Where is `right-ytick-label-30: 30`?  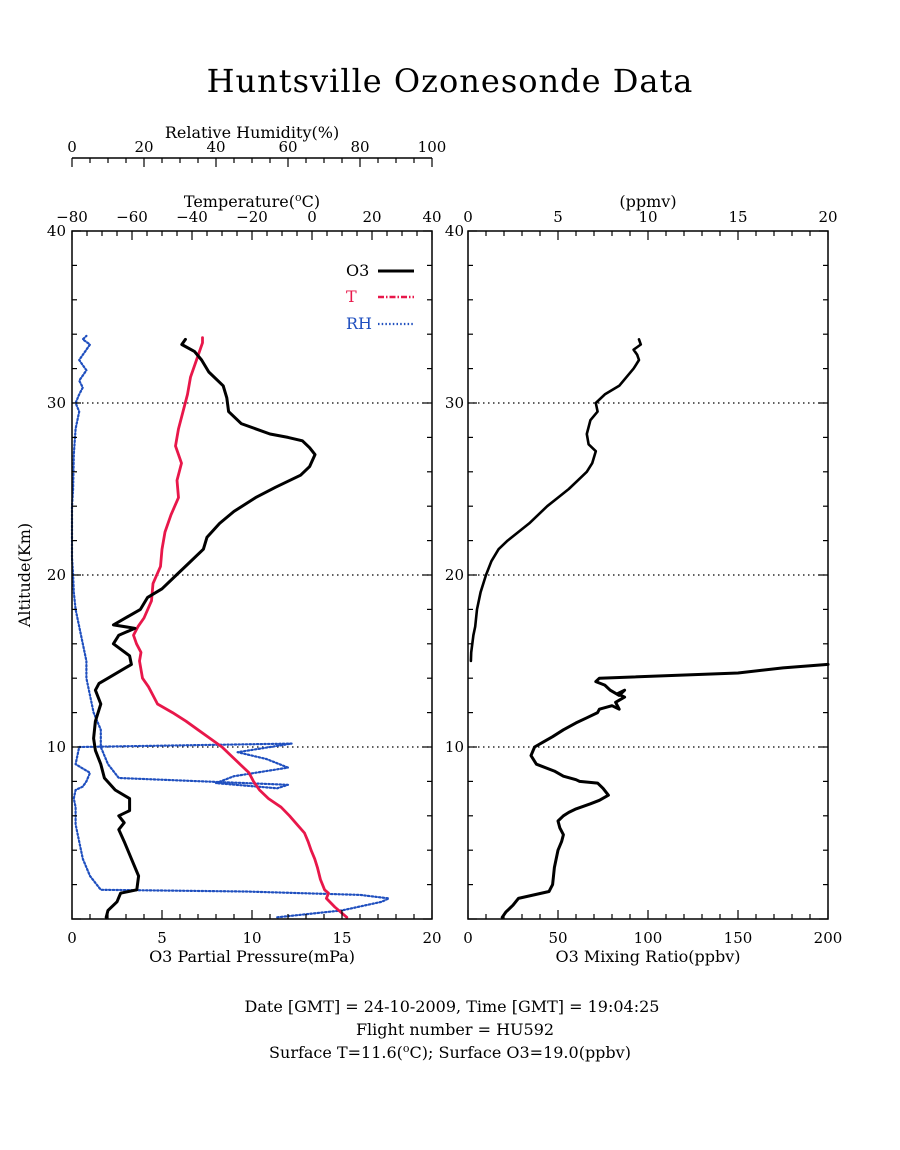
right-ytick-label-30: 30 is located at coordinates (454, 403).